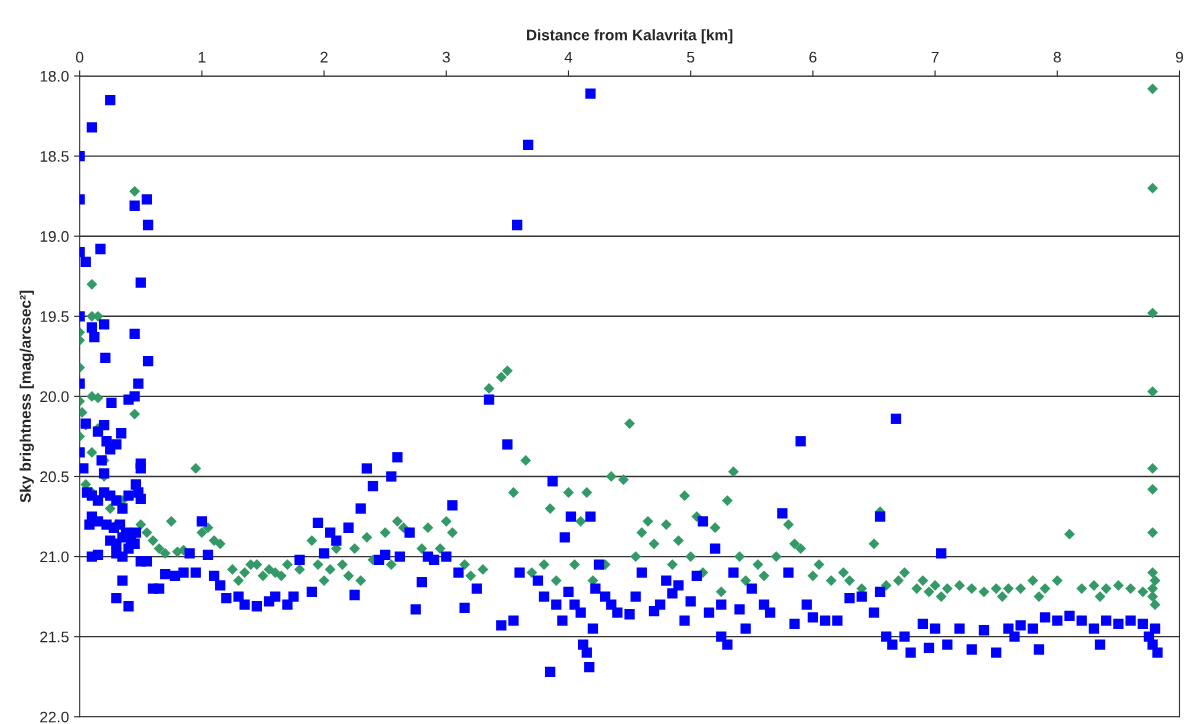 This screenshot has height=724, width=1189. Describe the element at coordinates (813, 57) in the screenshot. I see `x-tick-label: 6` at that location.